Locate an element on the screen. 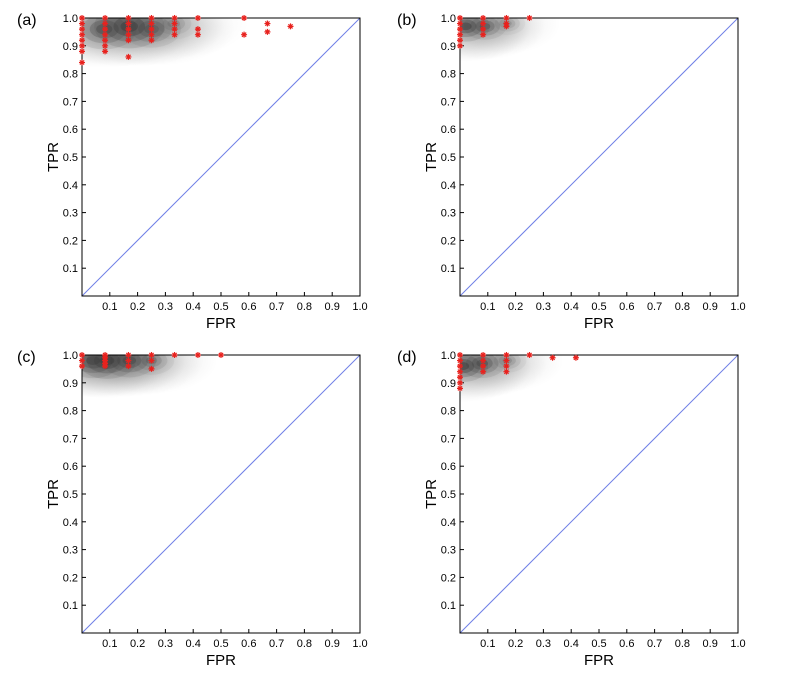 The height and width of the screenshot is (676, 789). panel-label: (a) is located at coordinates (27, 20).